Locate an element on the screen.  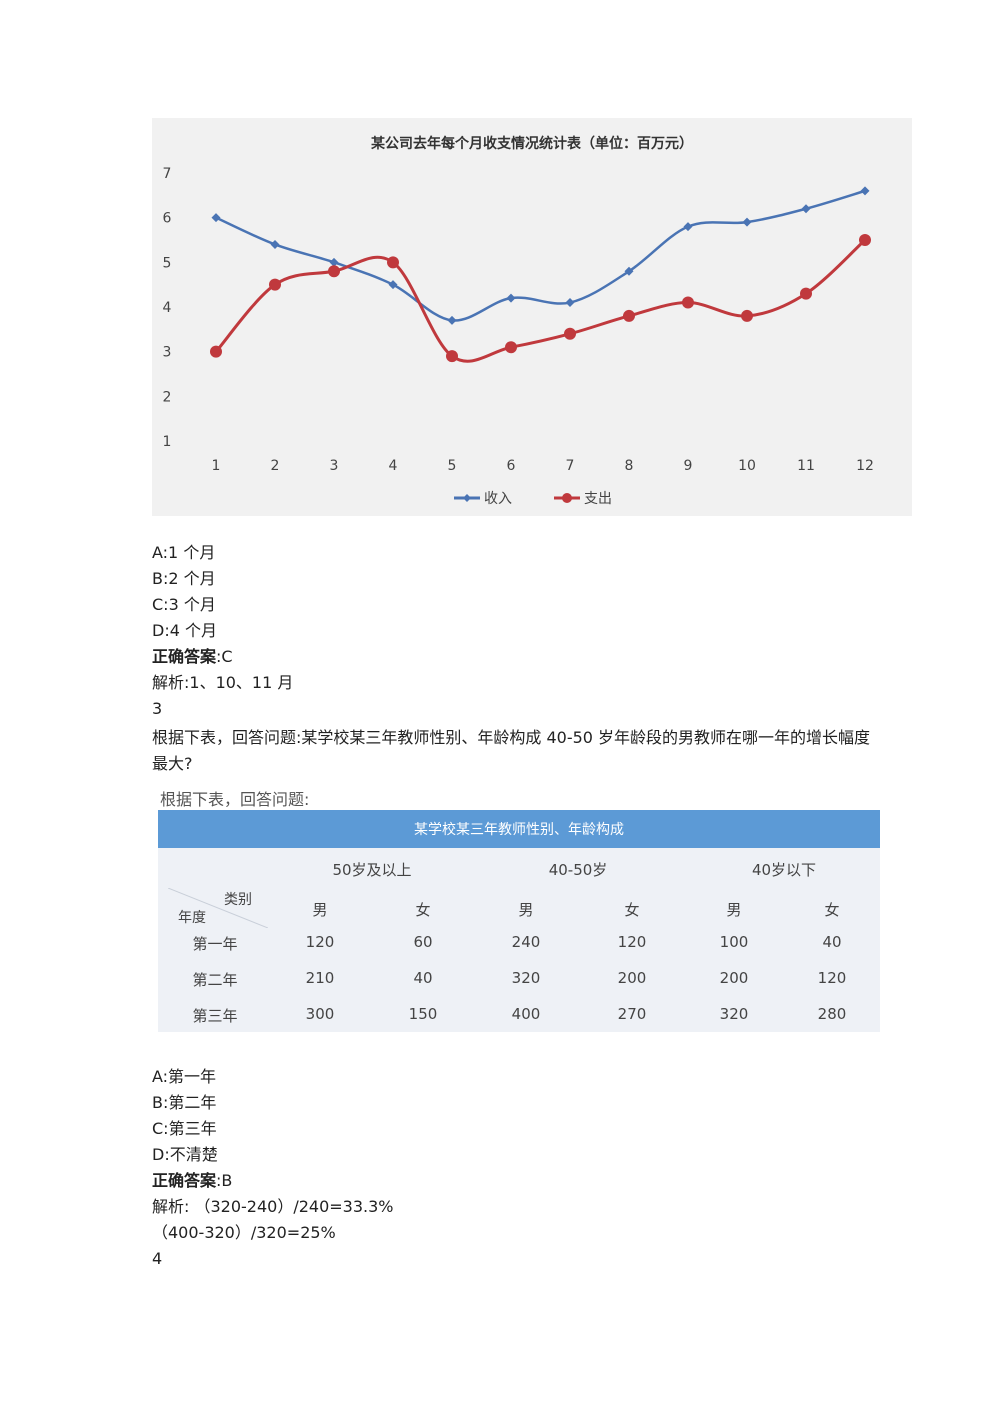
row-label: 第三年 is located at coordinates (215, 1016).